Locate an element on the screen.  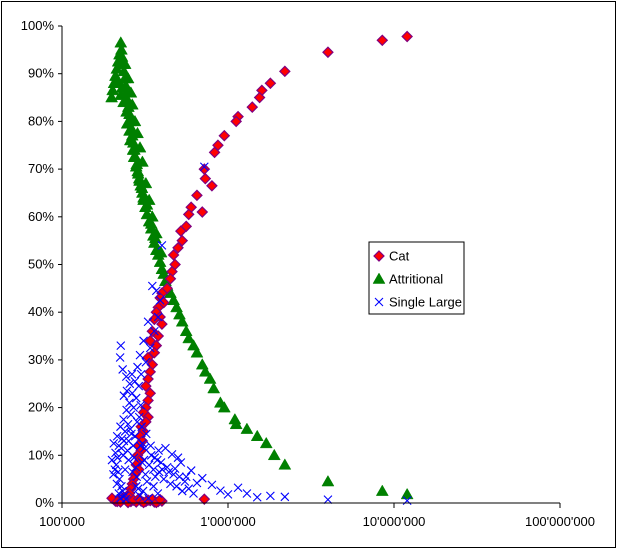
legend-label: Attritional is located at coordinates (416, 279).